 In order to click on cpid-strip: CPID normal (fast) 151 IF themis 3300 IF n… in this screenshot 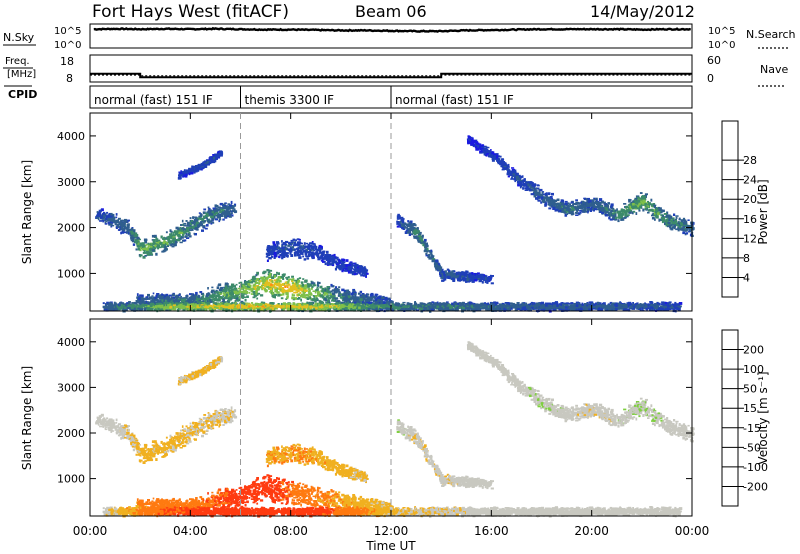, I will do `click(348, 97)`.